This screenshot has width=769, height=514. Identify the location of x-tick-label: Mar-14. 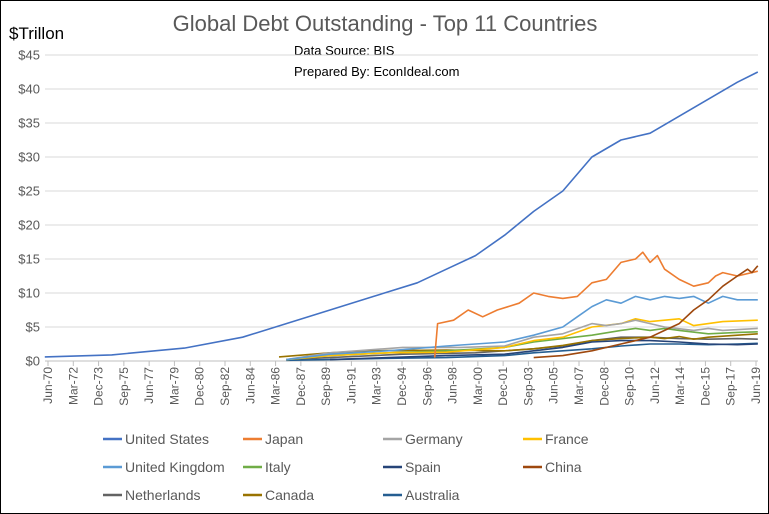
(680, 386).